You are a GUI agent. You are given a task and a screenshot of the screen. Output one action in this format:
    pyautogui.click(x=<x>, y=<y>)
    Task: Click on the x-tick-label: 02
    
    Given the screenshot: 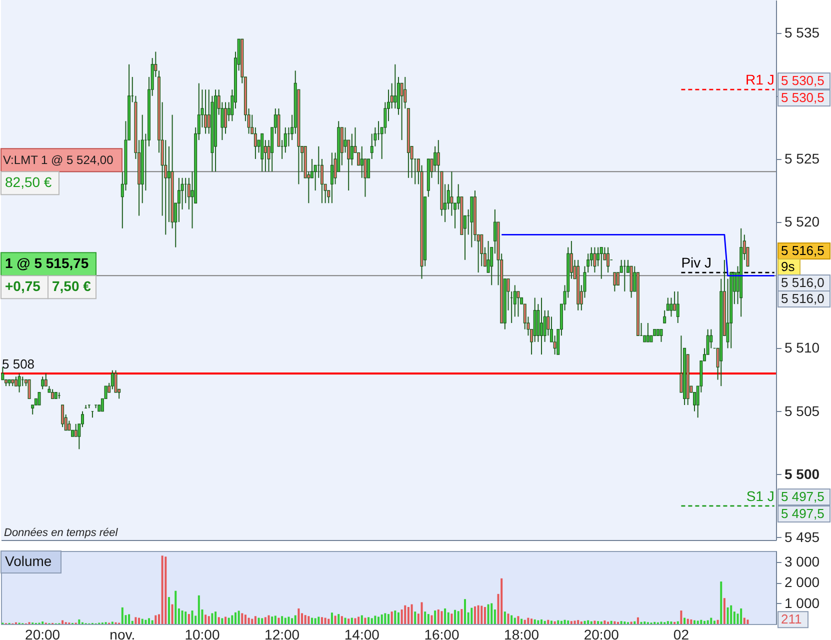 What is the action you would take?
    pyautogui.click(x=681, y=633)
    